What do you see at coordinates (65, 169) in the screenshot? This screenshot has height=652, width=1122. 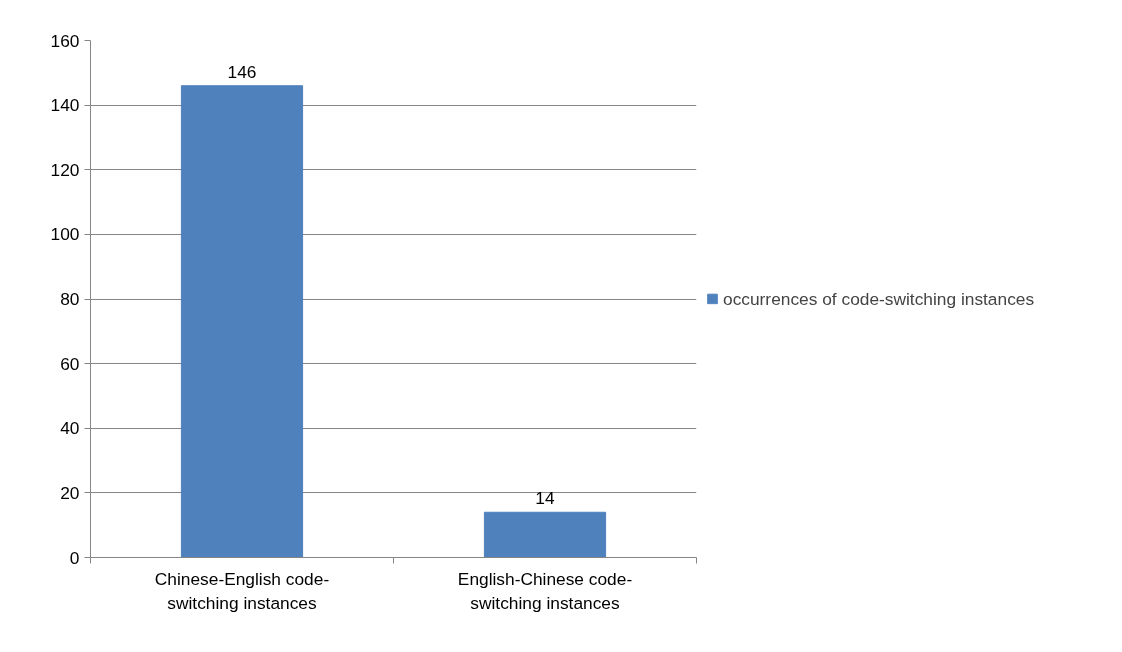 I see `y-tick-label: 120` at bounding box center [65, 169].